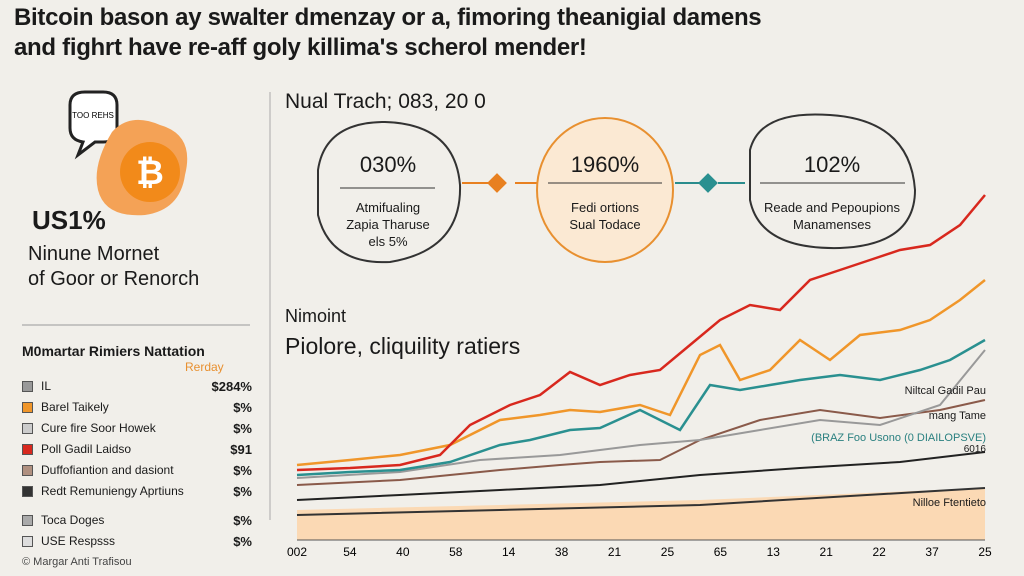  Describe the element at coordinates (721, 552) in the screenshot. I see `x-label: 65` at that location.